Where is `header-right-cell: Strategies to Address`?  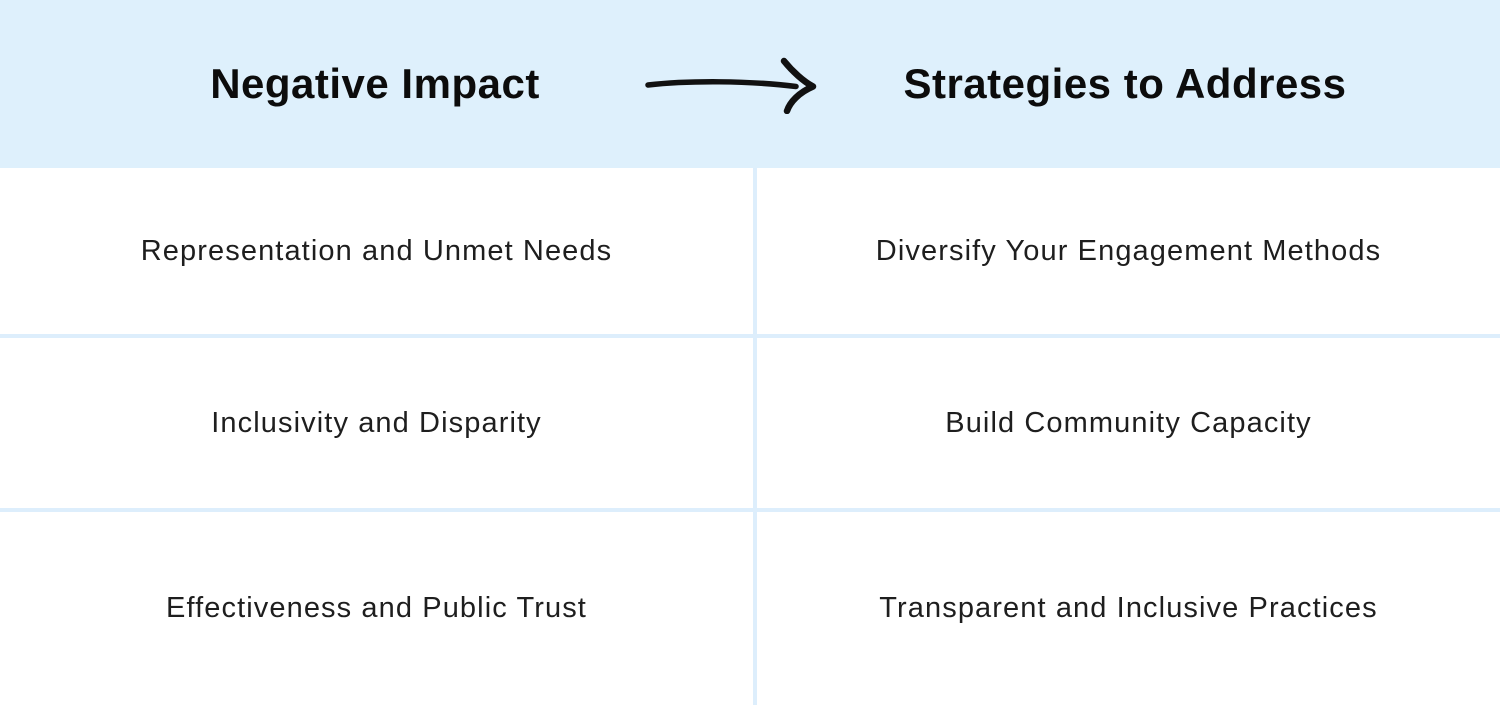
header-right-cell: Strategies to Address is located at coordinates (1125, 84).